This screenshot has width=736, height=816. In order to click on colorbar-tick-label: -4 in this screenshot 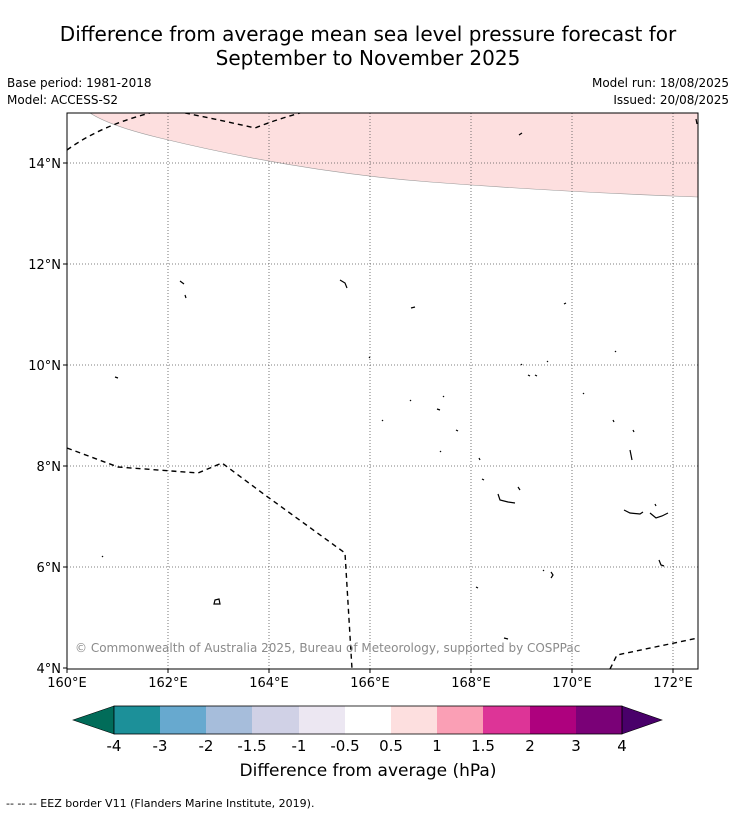, I will do `click(114, 746)`.